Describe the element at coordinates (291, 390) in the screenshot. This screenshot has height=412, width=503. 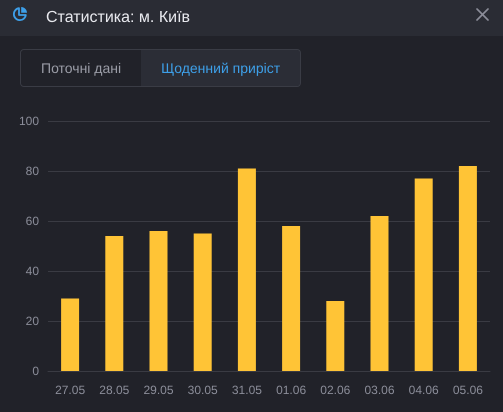
I see `x-tick-label: 01.06` at that location.